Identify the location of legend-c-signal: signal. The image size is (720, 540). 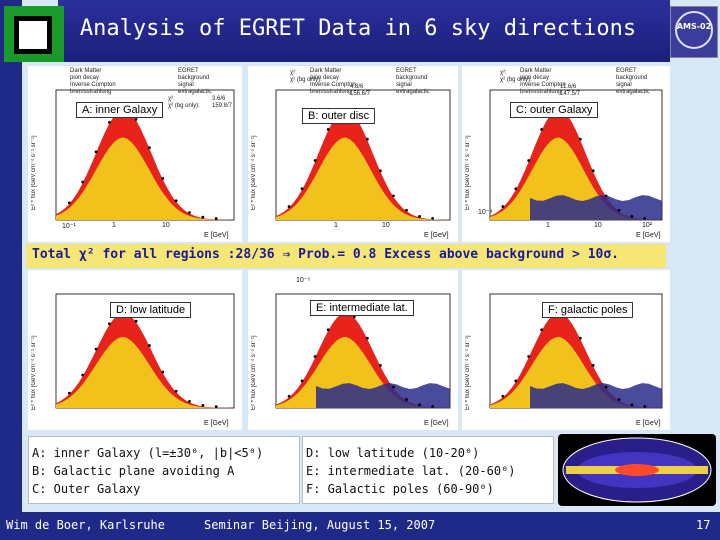
(624, 85).